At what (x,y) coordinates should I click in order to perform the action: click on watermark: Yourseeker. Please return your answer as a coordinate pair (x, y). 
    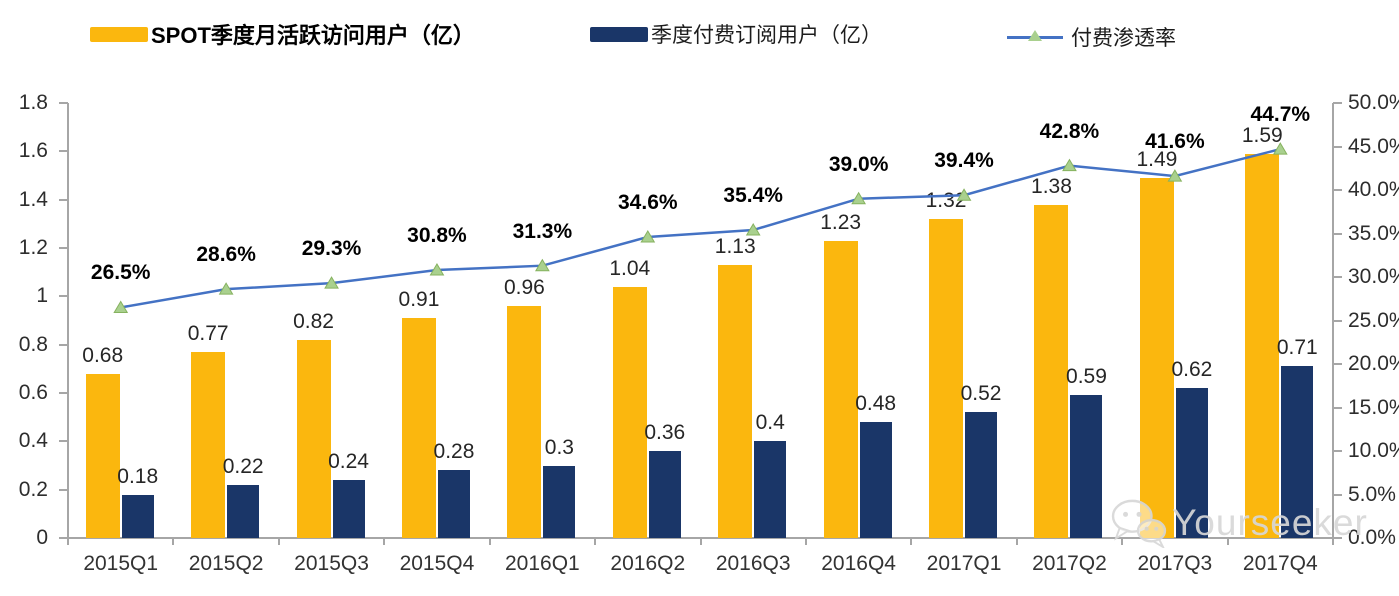
    Looking at the image, I should click on (1239, 523).